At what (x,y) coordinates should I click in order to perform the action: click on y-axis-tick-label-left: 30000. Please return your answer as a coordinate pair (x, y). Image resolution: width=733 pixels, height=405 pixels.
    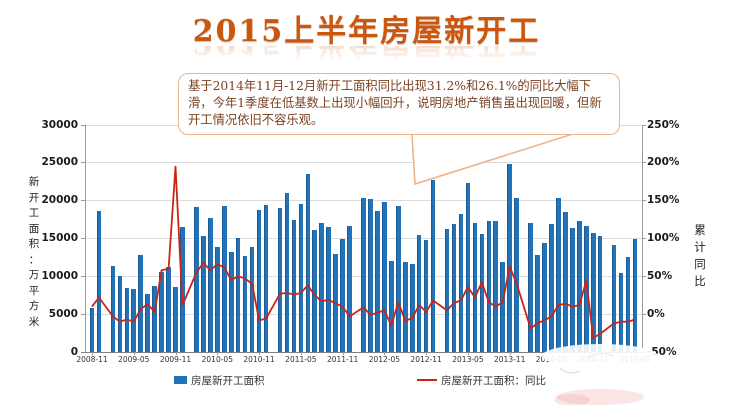
    Looking at the image, I should click on (59, 124).